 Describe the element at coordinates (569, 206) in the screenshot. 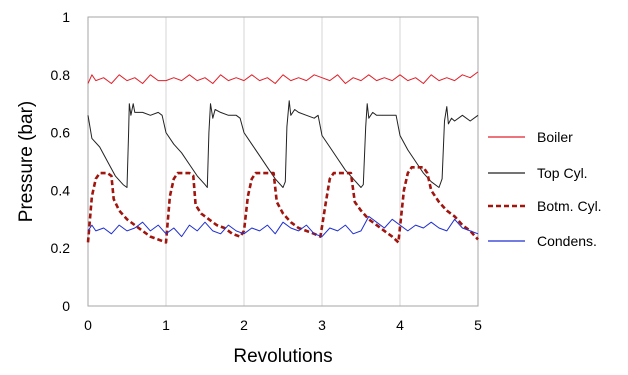

I see `legend-label: Botm. Cyl.` at that location.